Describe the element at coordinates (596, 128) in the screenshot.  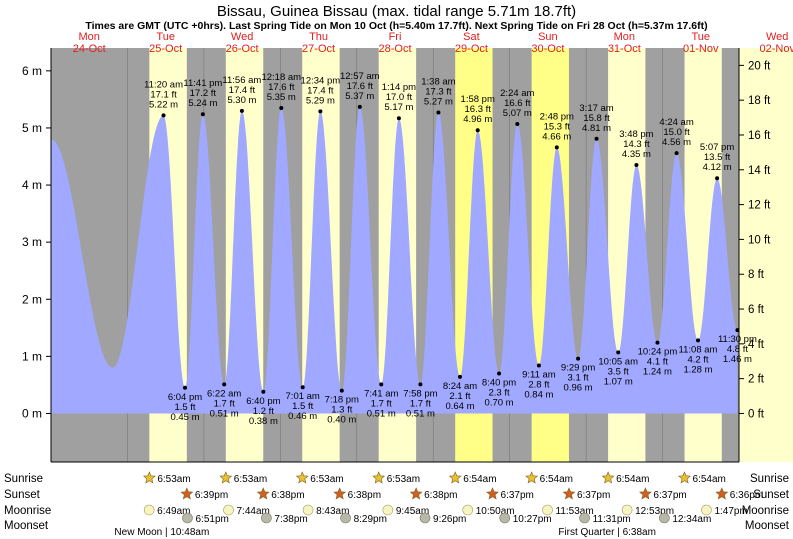
I see `high-tide-label: 4.81 m` at that location.